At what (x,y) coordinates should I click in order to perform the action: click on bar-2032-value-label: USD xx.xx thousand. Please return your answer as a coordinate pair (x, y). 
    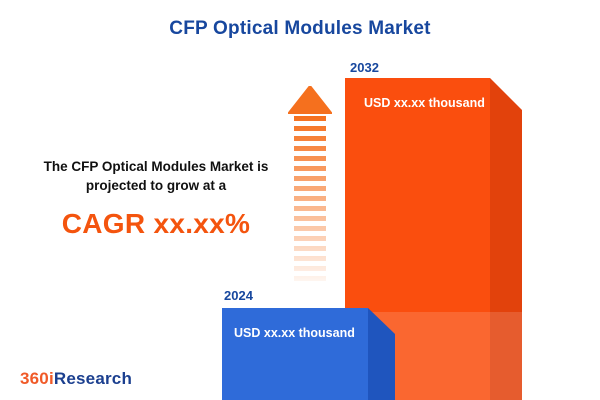
    Looking at the image, I should click on (424, 103).